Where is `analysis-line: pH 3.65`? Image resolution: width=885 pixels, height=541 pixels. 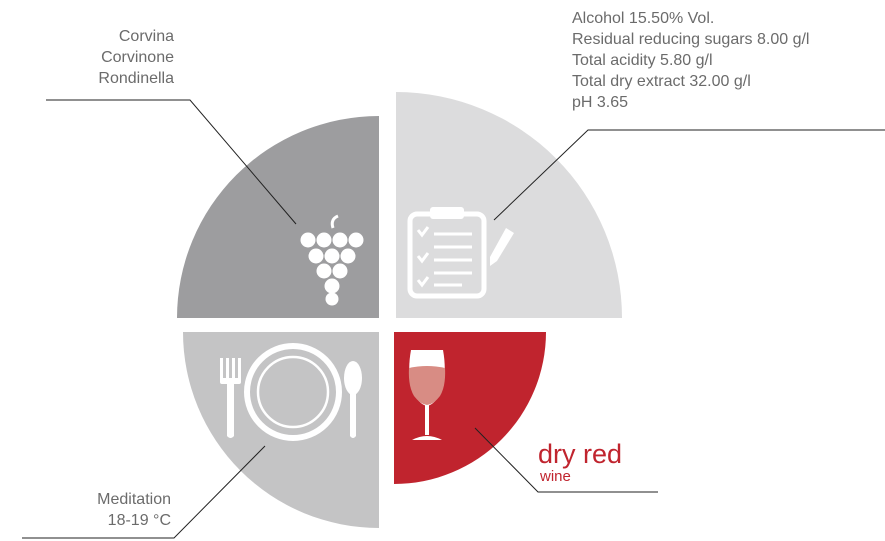
analysis-line: pH 3.65 is located at coordinates (600, 102).